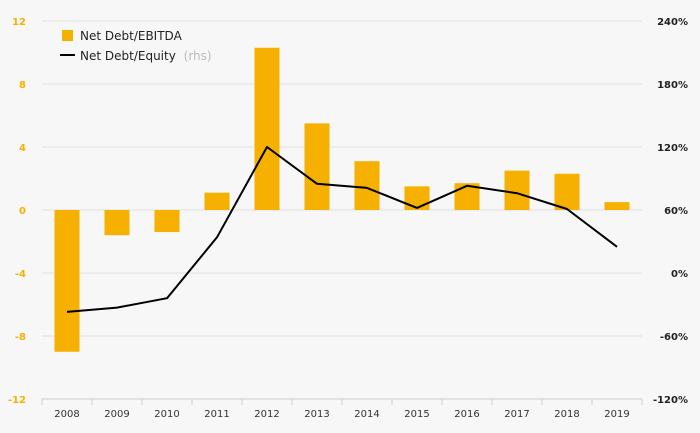 This screenshot has width=700, height=433. Describe the element at coordinates (267, 129) in the screenshot. I see `bar-2012` at that location.